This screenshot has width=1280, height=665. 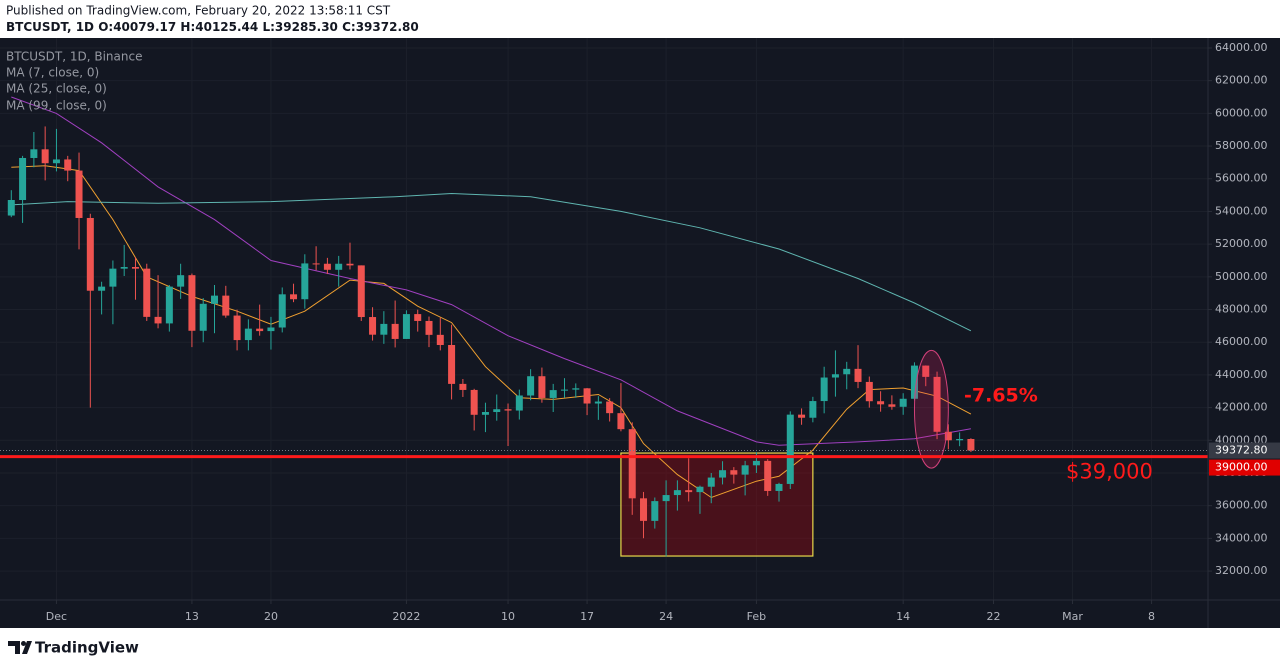 What do you see at coordinates (192, 616) in the screenshot?
I see `x-tick-label: 13` at bounding box center [192, 616].